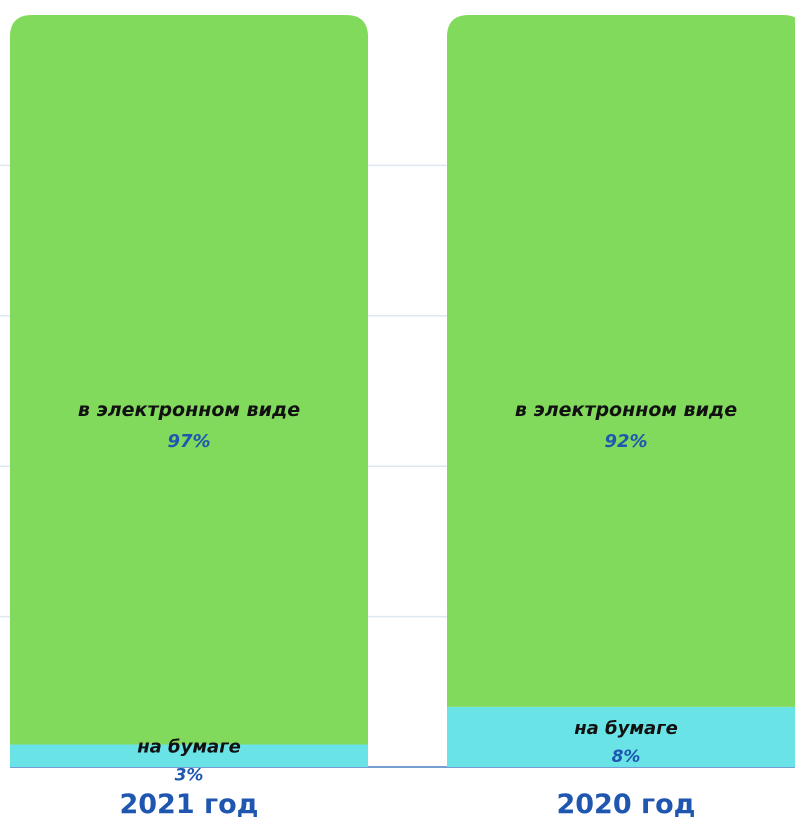  Describe the element at coordinates (626, 757) in the screenshot. I see `segment-value-paper: 8%` at that location.